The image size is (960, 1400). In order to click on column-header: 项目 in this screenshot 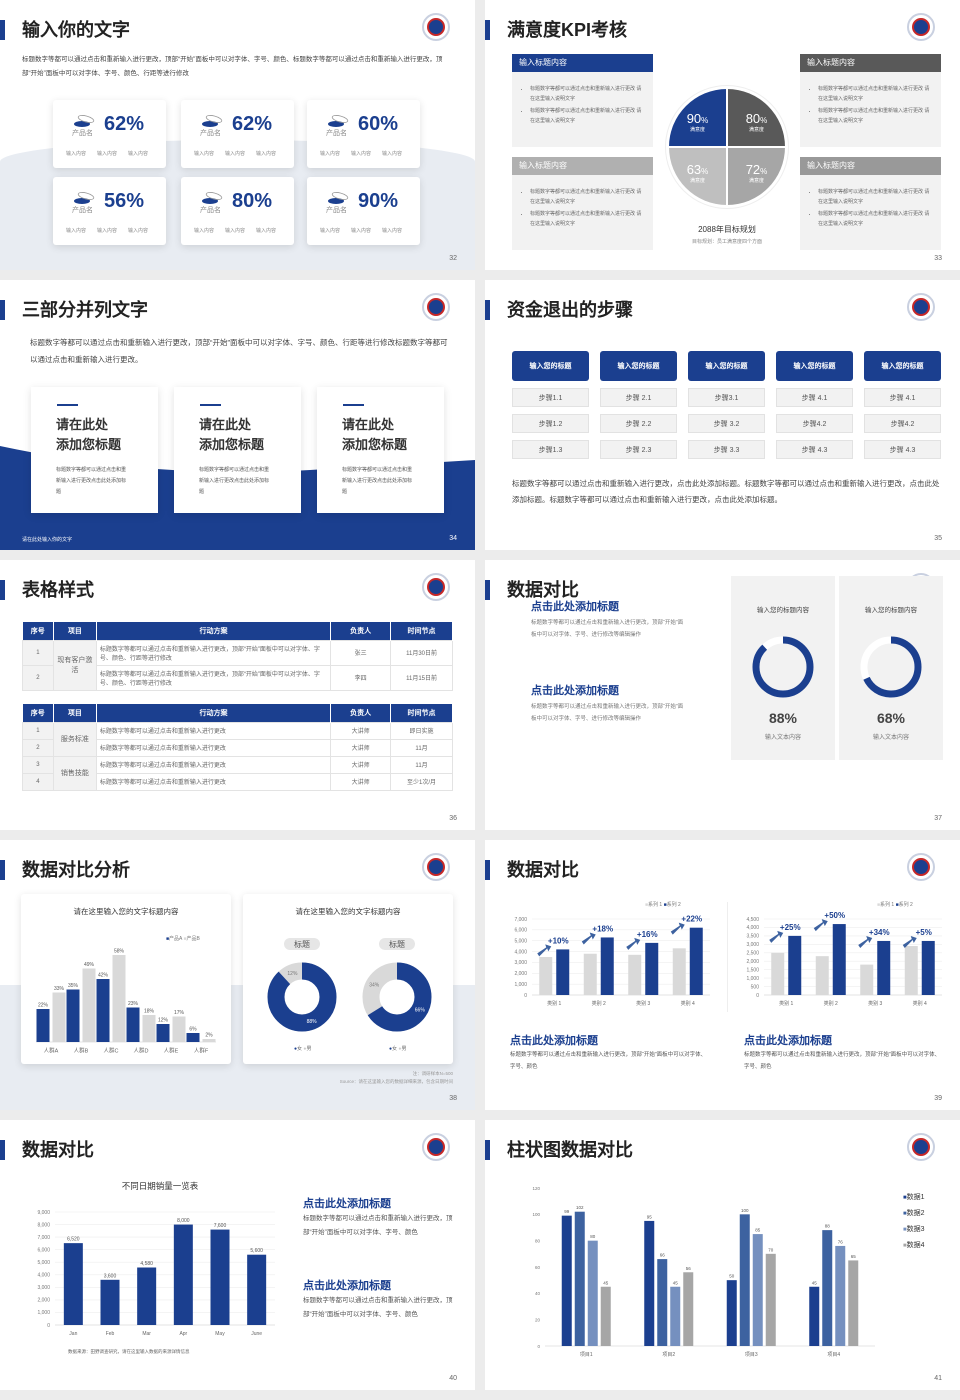, I will do `click(75, 713)`.